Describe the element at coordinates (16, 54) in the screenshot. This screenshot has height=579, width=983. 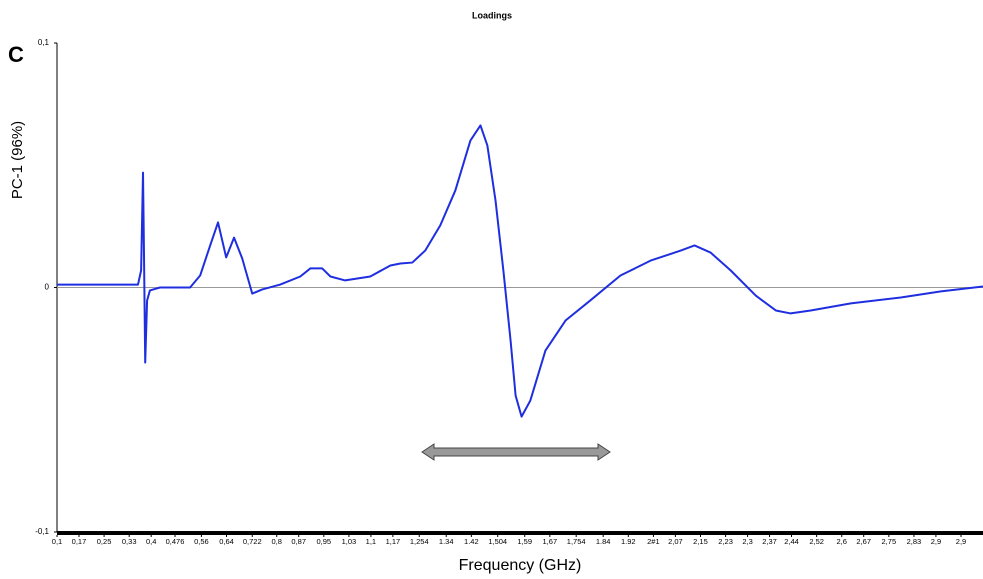
I see `panel-label: C` at that location.